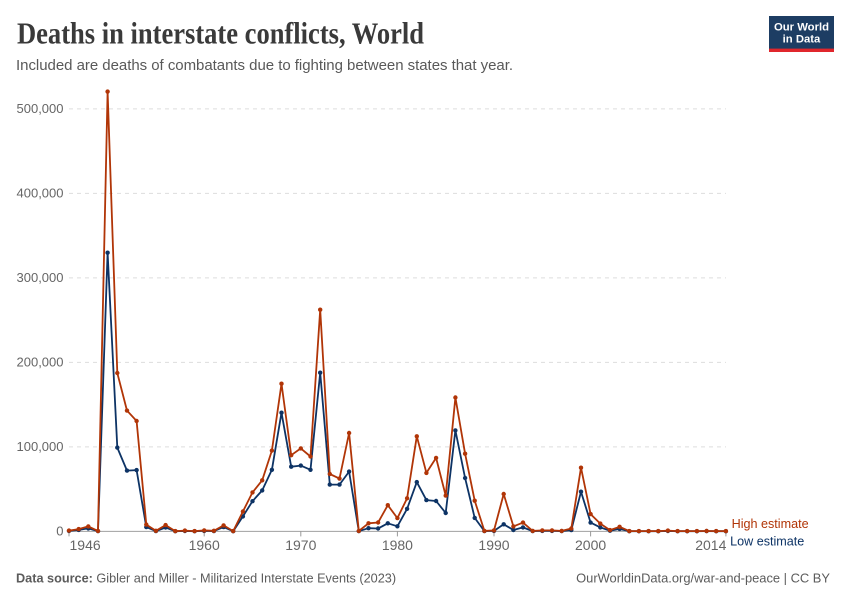 The height and width of the screenshot is (600, 850). Describe the element at coordinates (802, 40) in the screenshot. I see `svg-text: in Data` at that location.